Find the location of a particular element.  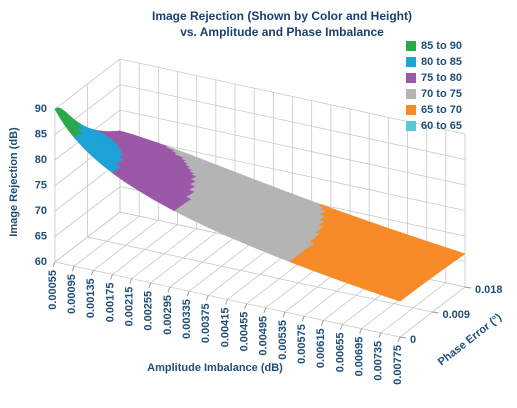

x-tick-label: 0.00215 is located at coordinates (130, 307).